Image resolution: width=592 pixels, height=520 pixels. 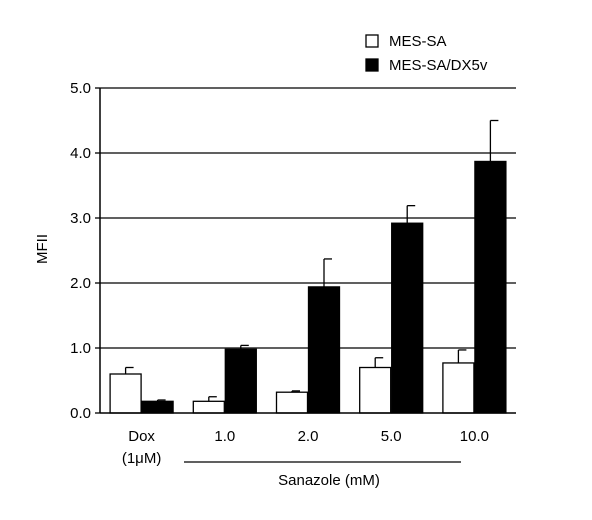 I want to click on x-tick-label: Dox, so click(x=141, y=436).